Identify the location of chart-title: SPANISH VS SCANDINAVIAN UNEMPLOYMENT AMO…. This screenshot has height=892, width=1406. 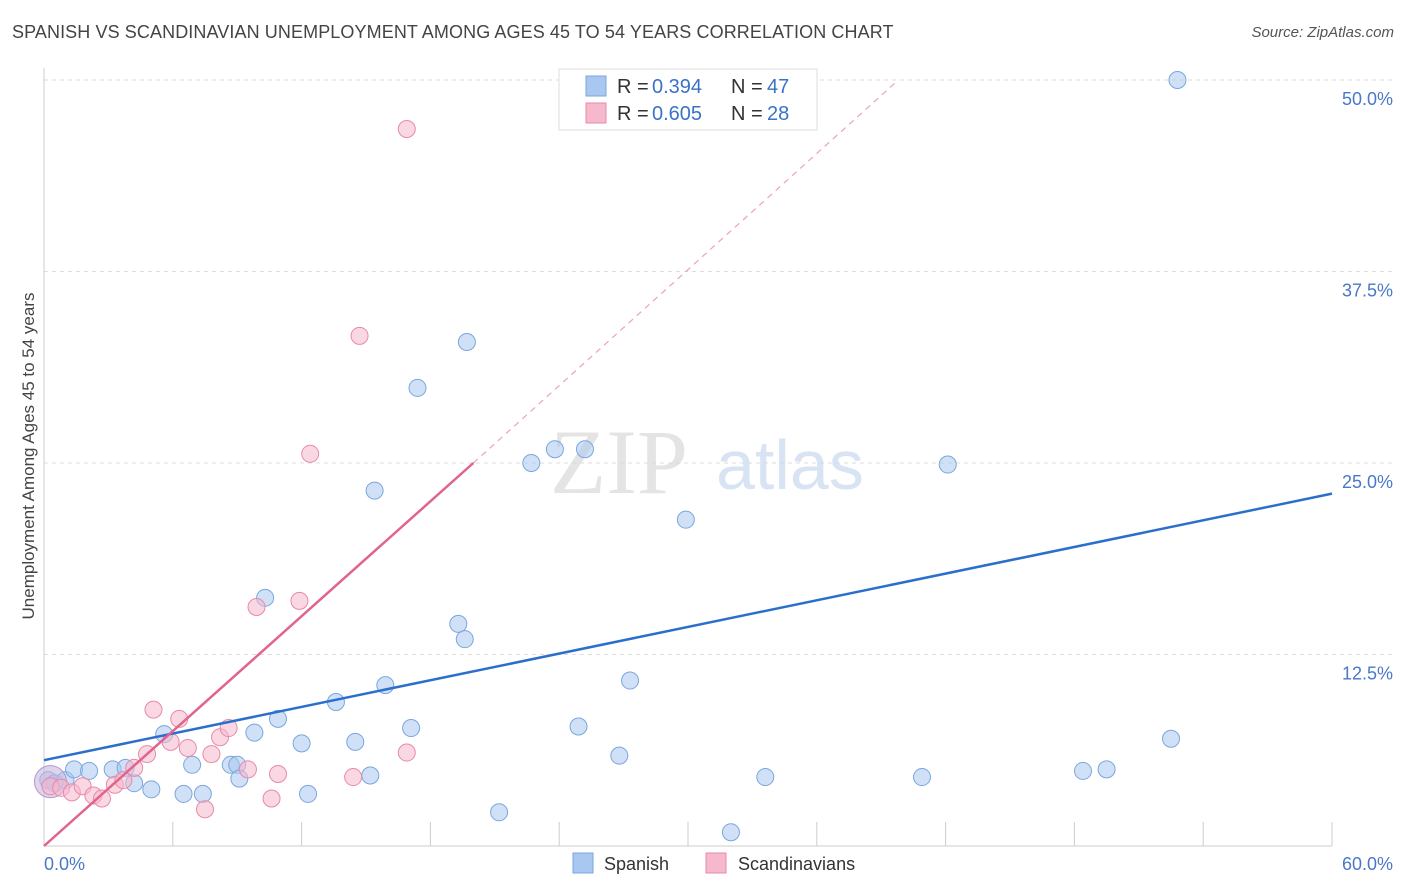
(453, 32).